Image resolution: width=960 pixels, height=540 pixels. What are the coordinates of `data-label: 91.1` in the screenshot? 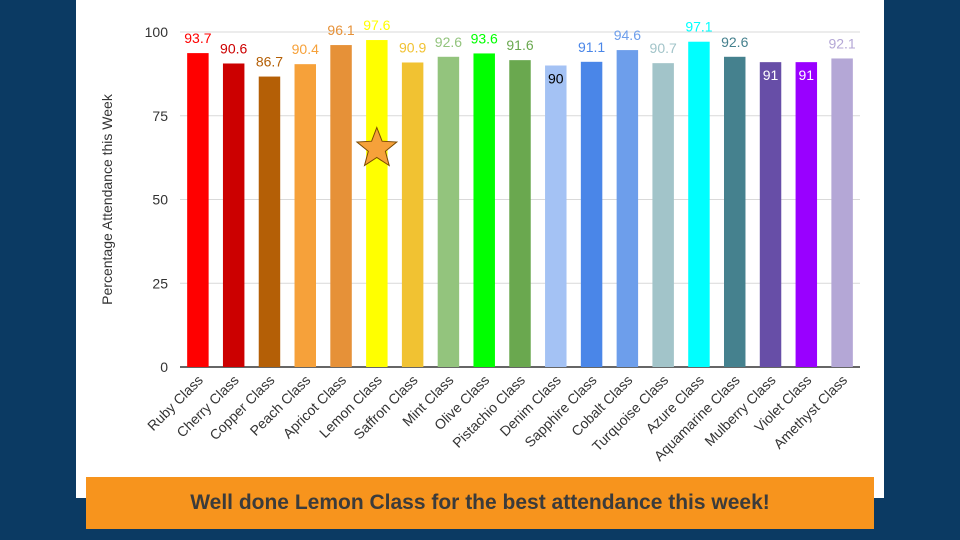 It's located at (591, 47).